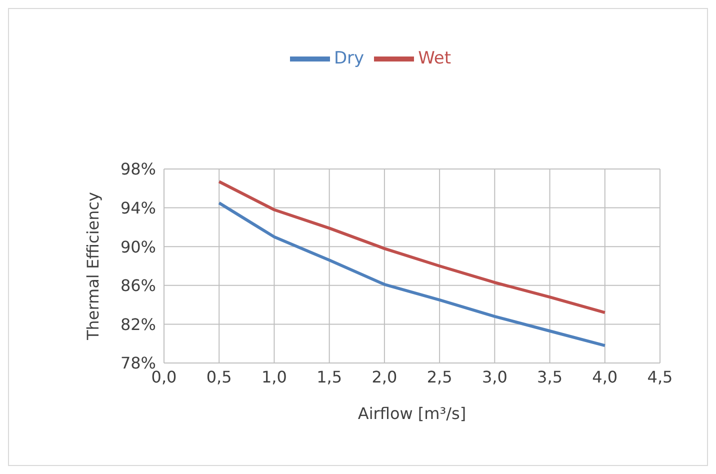 The height and width of the screenshot is (474, 716). Describe the element at coordinates (550, 376) in the screenshot. I see `x-tick-label: 3,5` at that location.